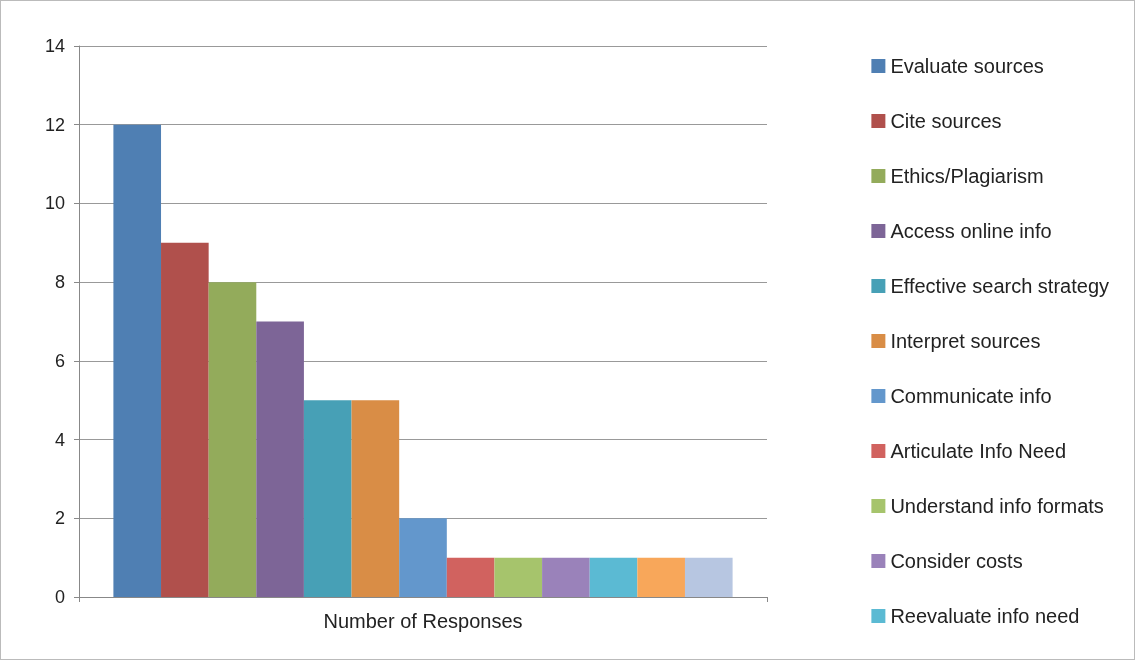 This screenshot has height=660, width=1135. What do you see at coordinates (997, 506) in the screenshot?
I see `legend-label: Understand info formats` at bounding box center [997, 506].